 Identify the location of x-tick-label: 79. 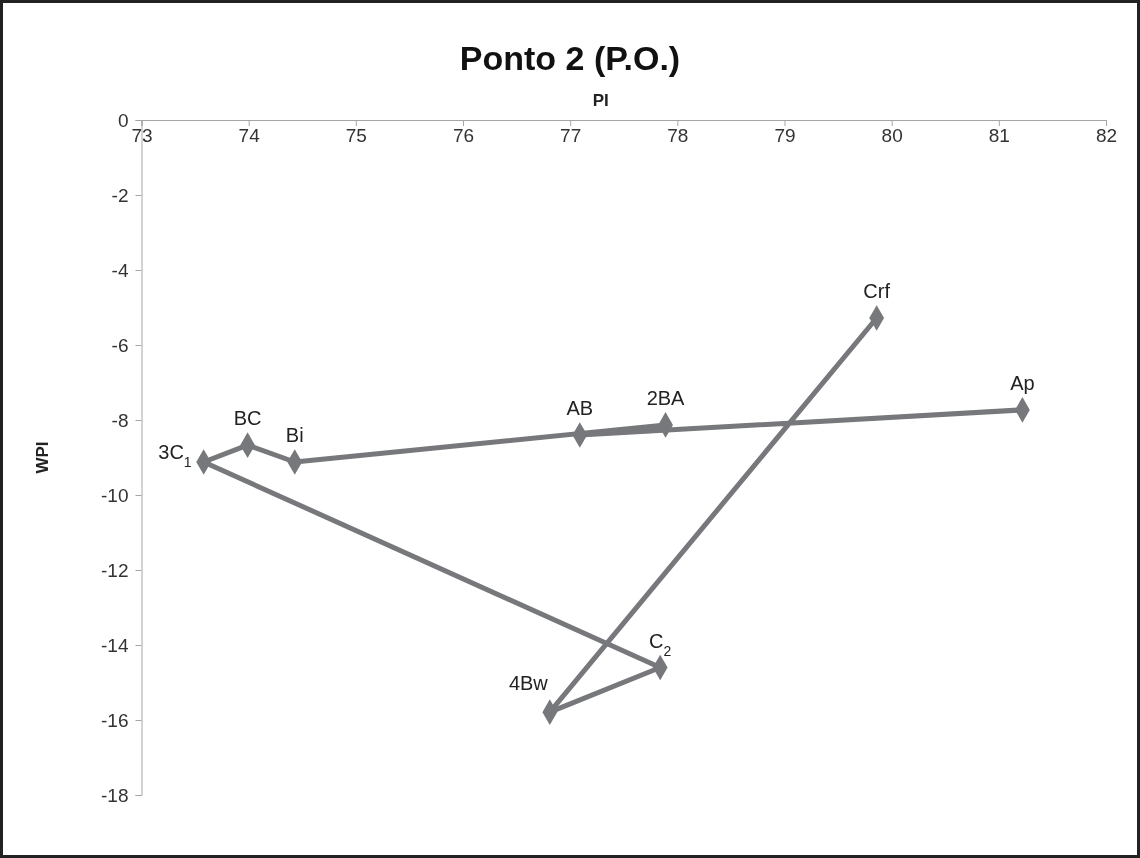
(785, 136).